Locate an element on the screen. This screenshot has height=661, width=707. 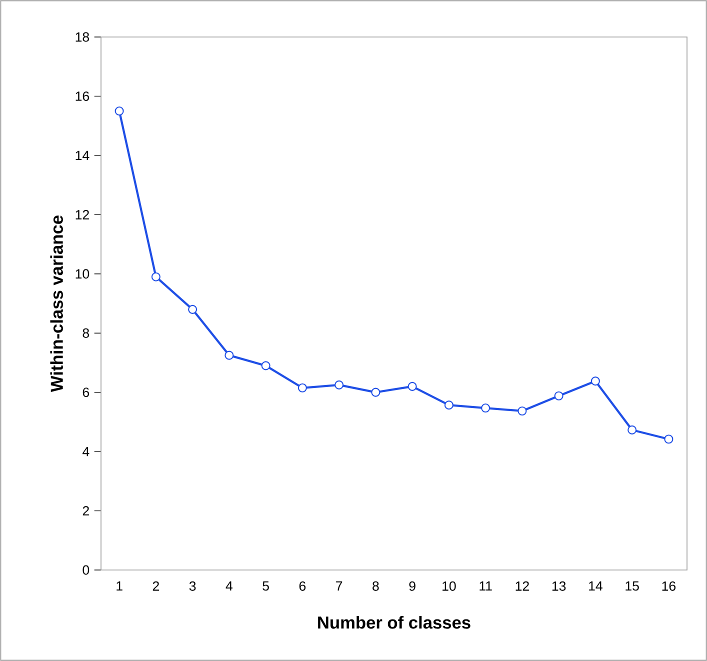
x-tick-label: 4 is located at coordinates (229, 586).